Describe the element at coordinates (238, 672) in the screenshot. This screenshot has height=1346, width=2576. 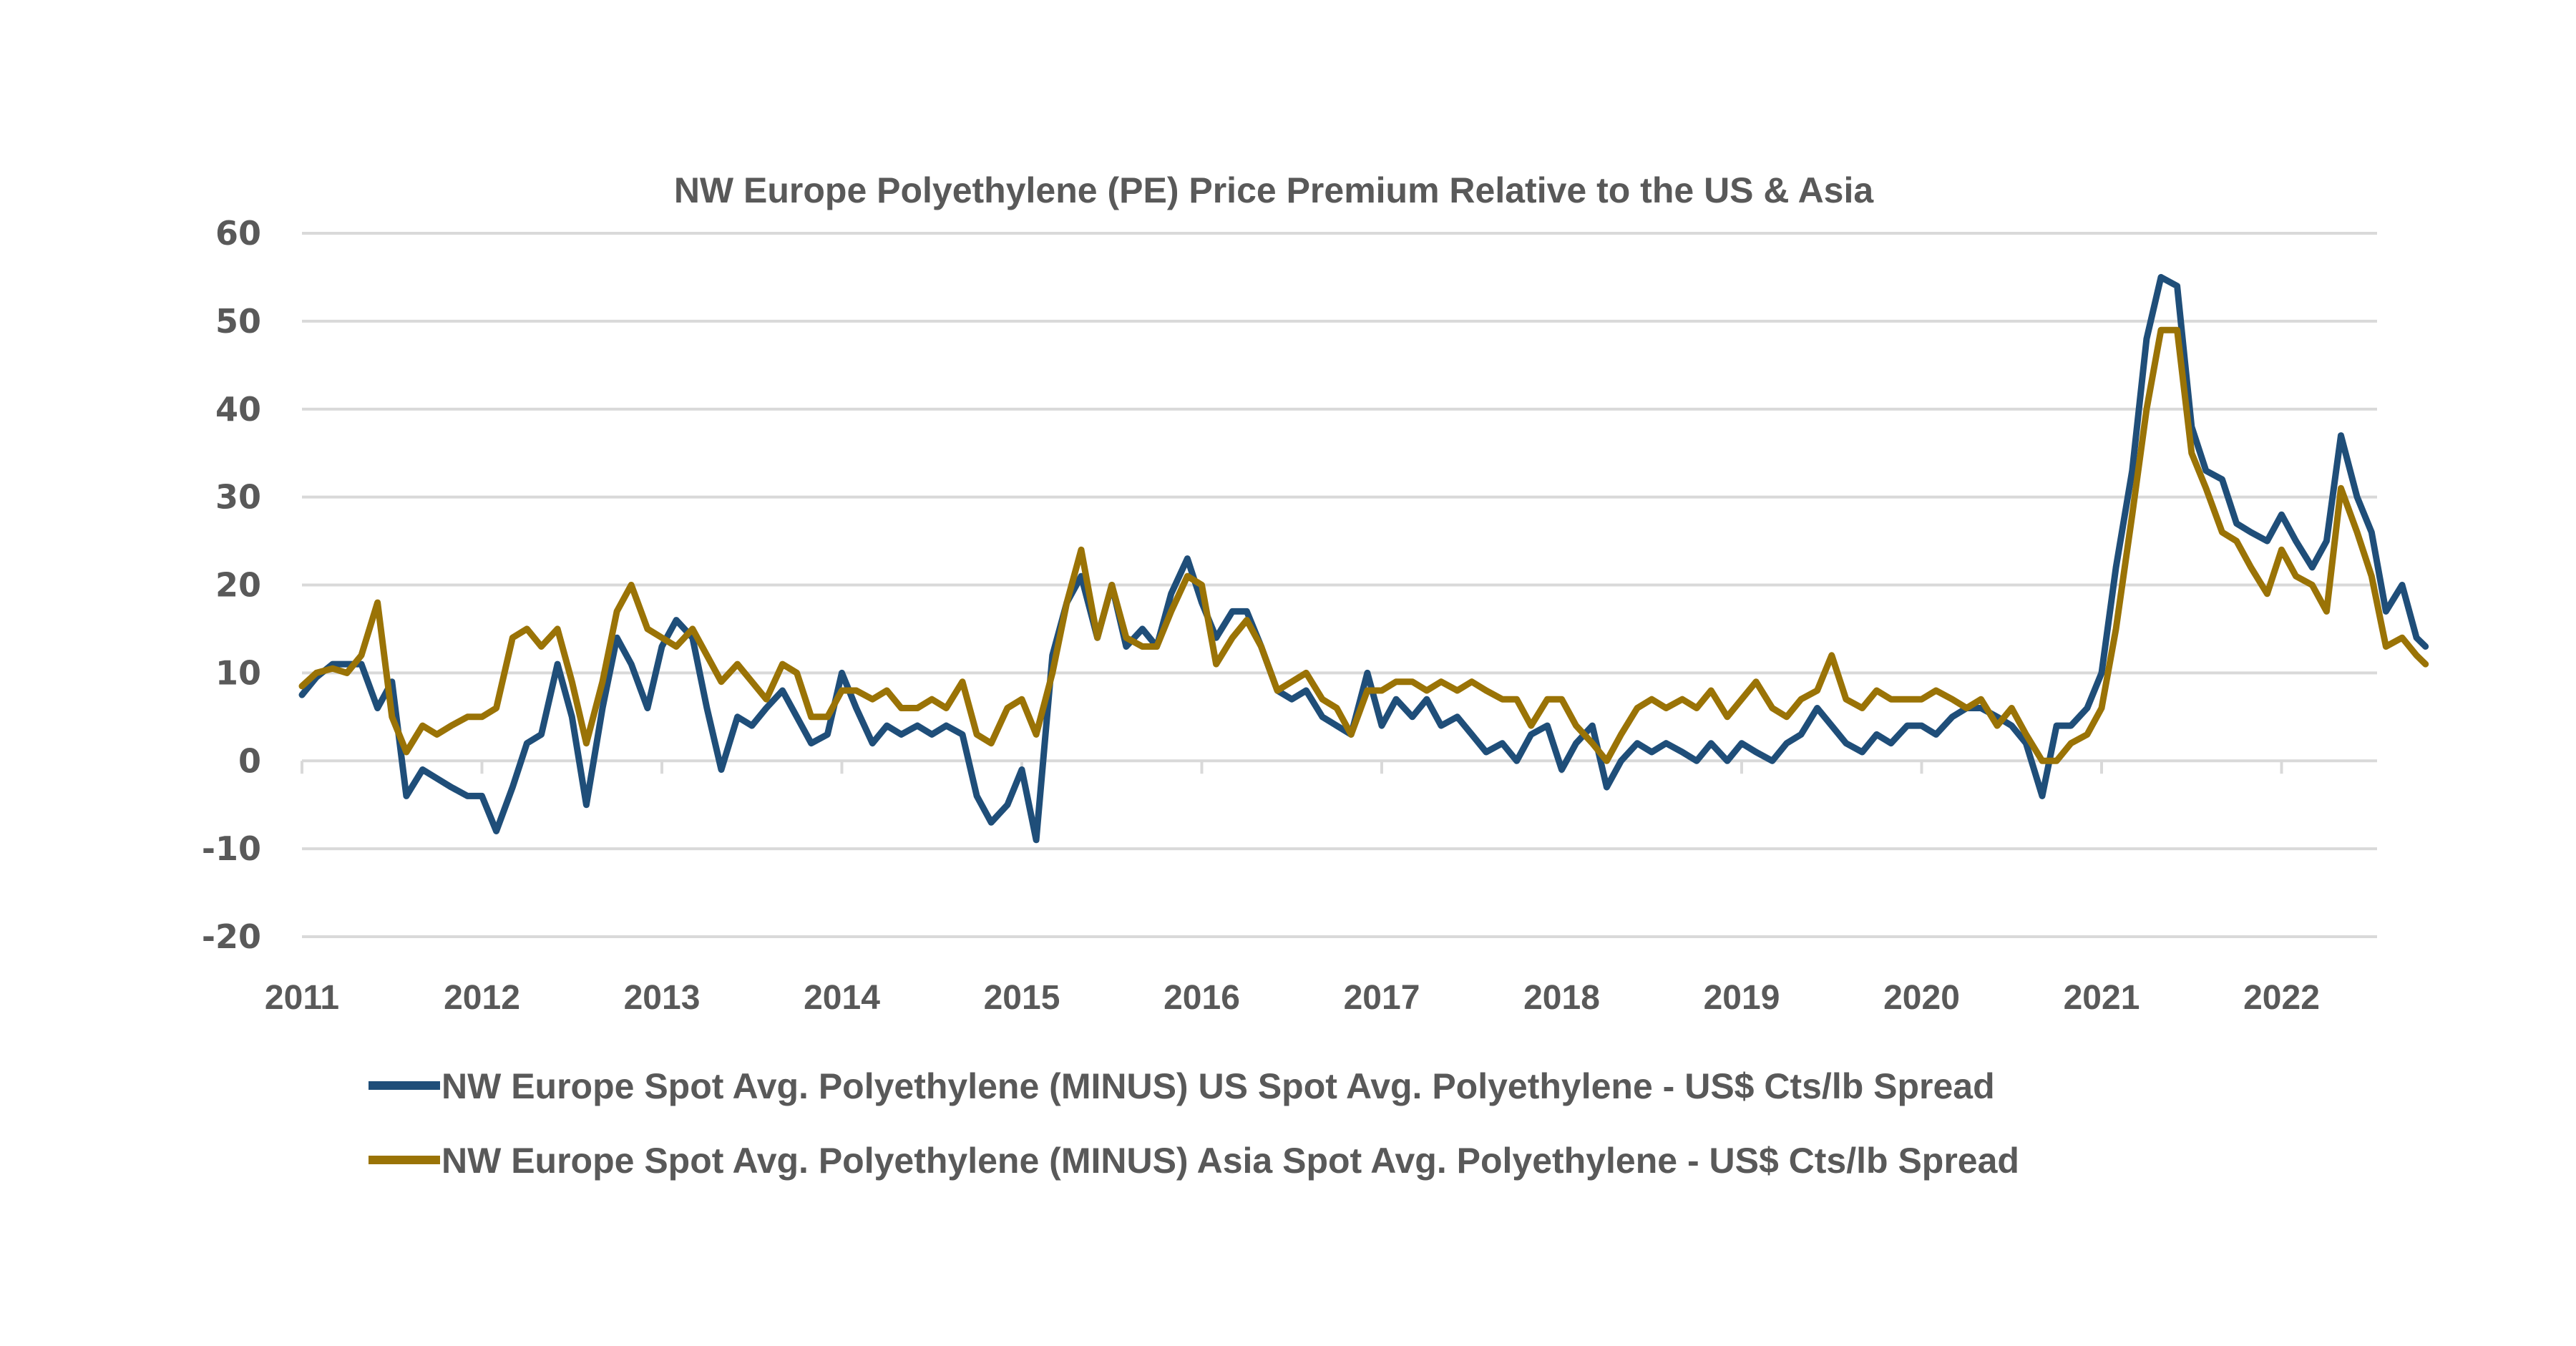
I see `y-tick-label: 10` at that location.